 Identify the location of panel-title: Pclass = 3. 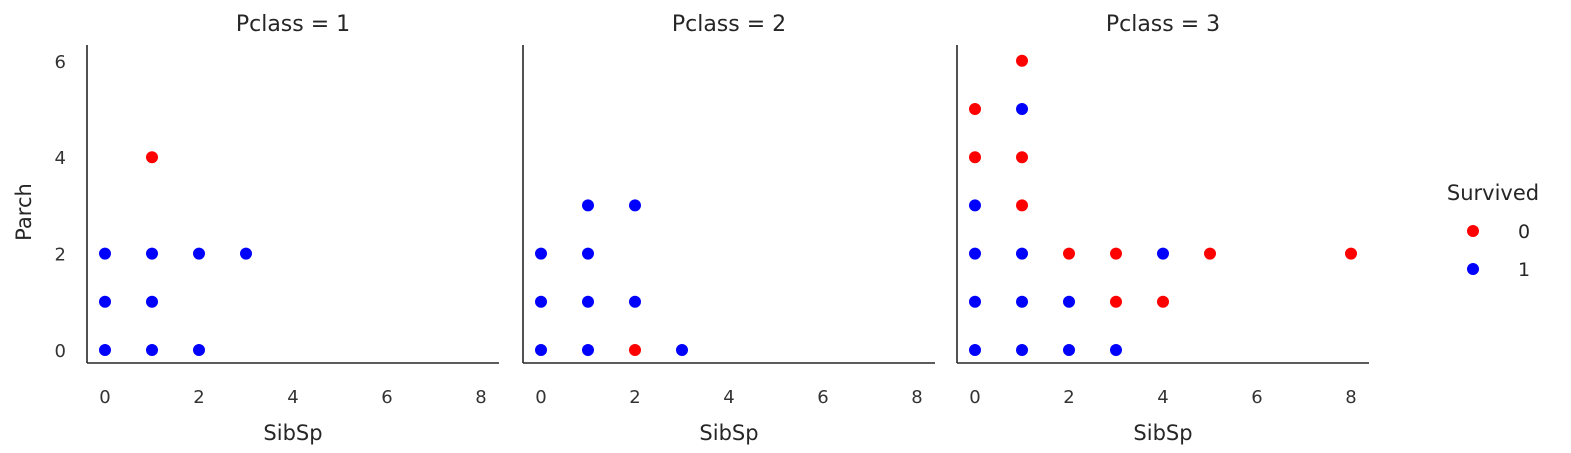
(1163, 24).